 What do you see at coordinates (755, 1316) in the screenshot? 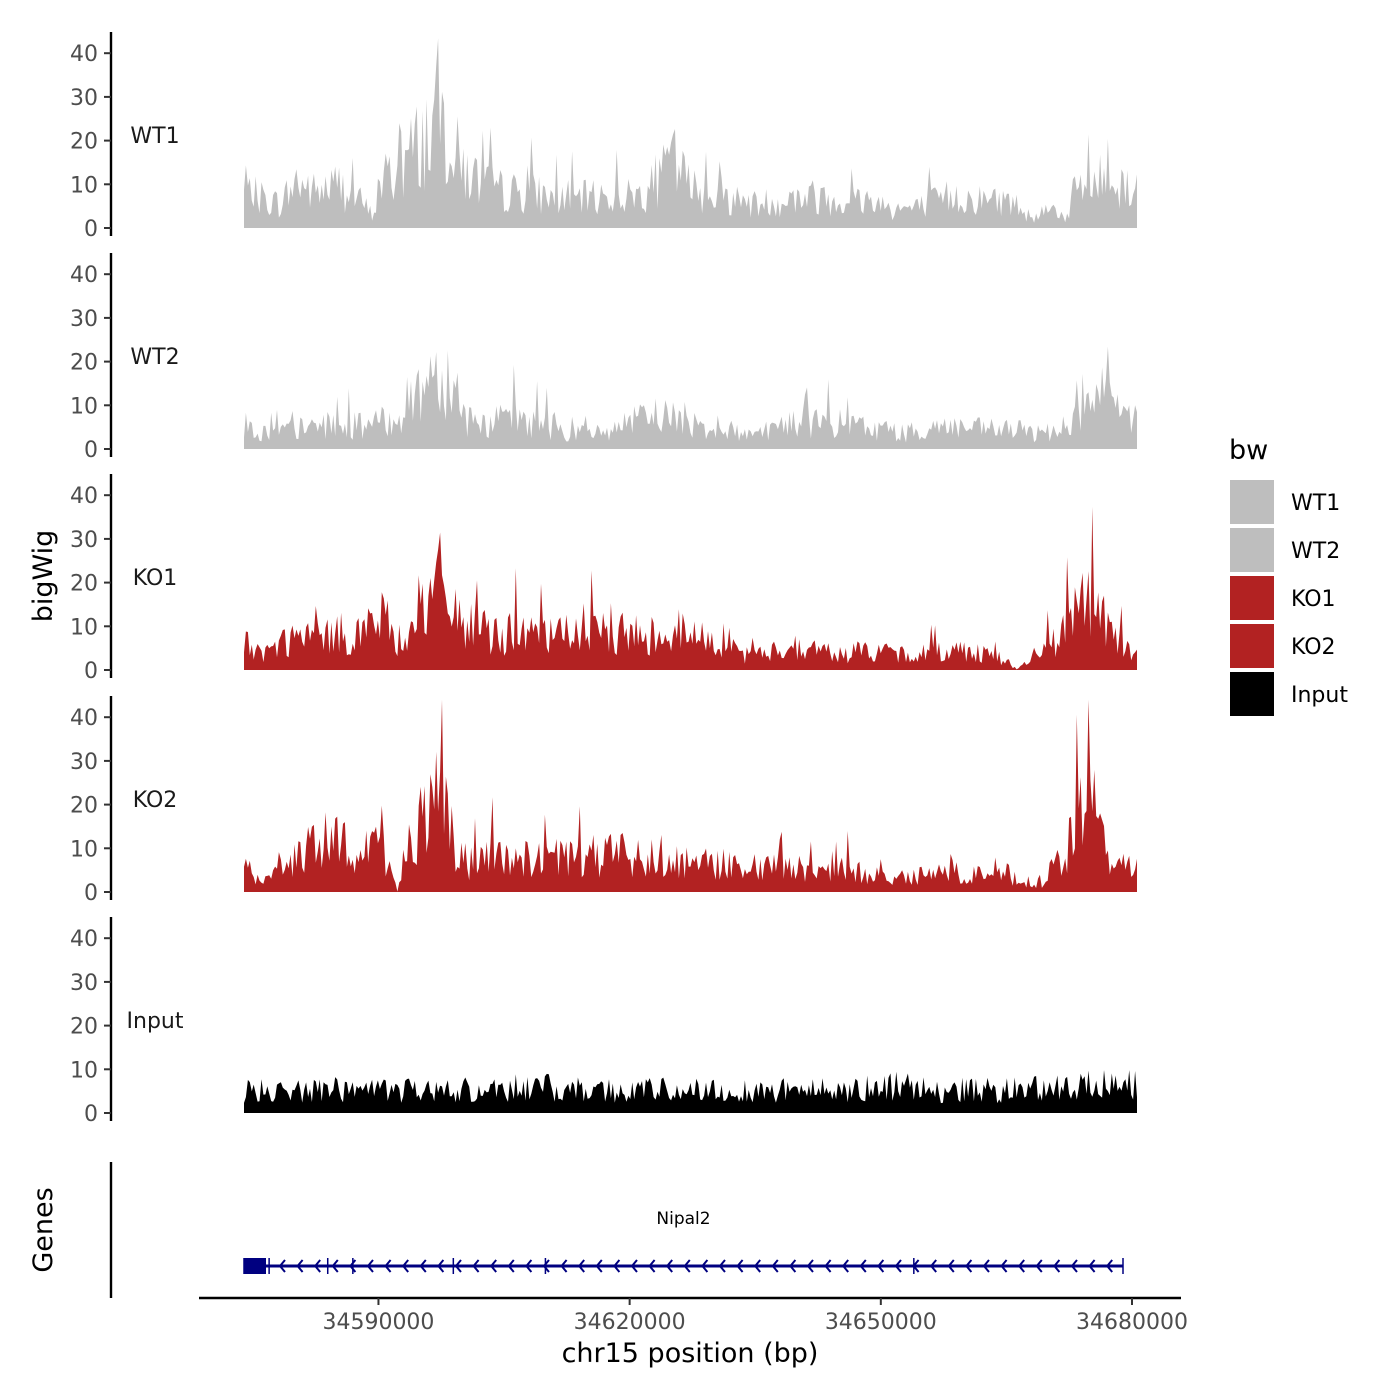
I see `x-axis-ticks: 34590000 34620000 34650000 34680000` at bounding box center [755, 1316].